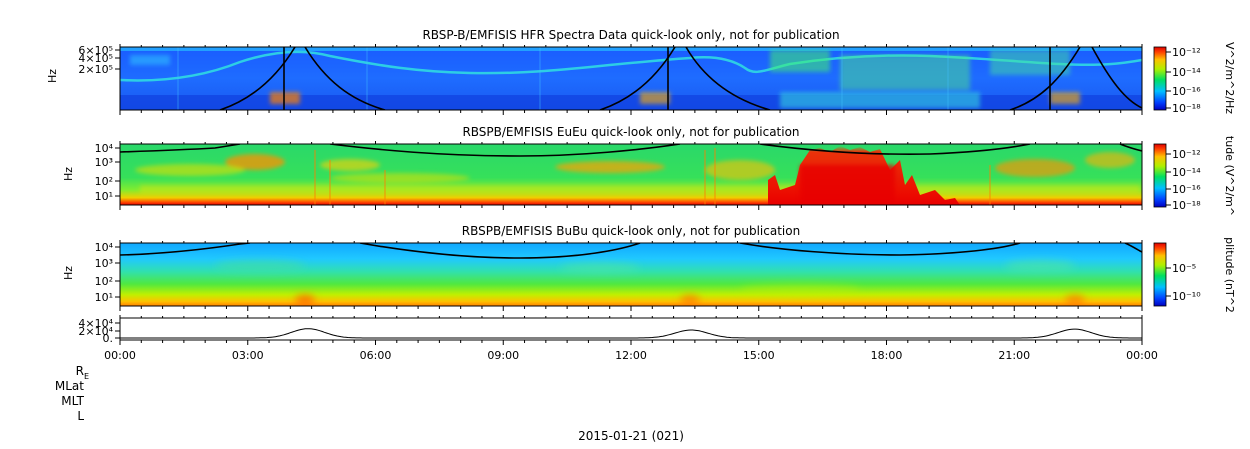  I want to click on bubu-ytick-tick-label: 10², so click(104, 281).